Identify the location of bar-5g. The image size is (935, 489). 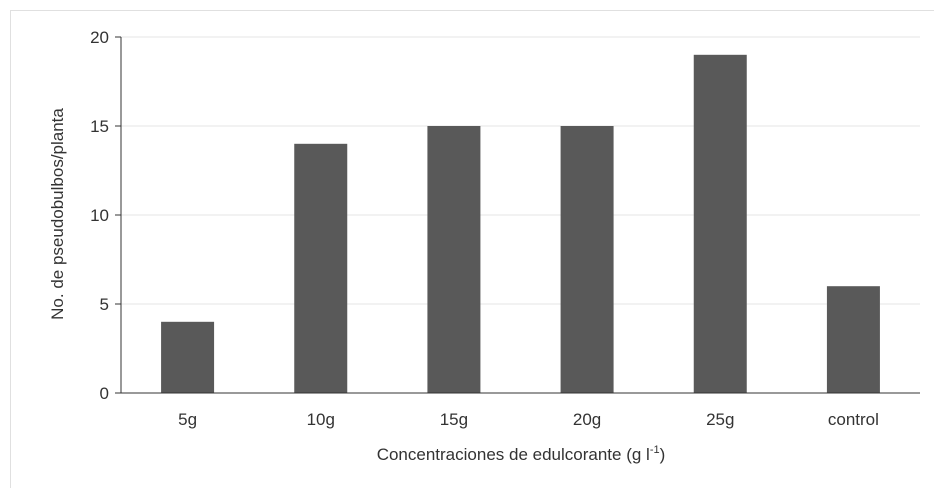
(188, 357).